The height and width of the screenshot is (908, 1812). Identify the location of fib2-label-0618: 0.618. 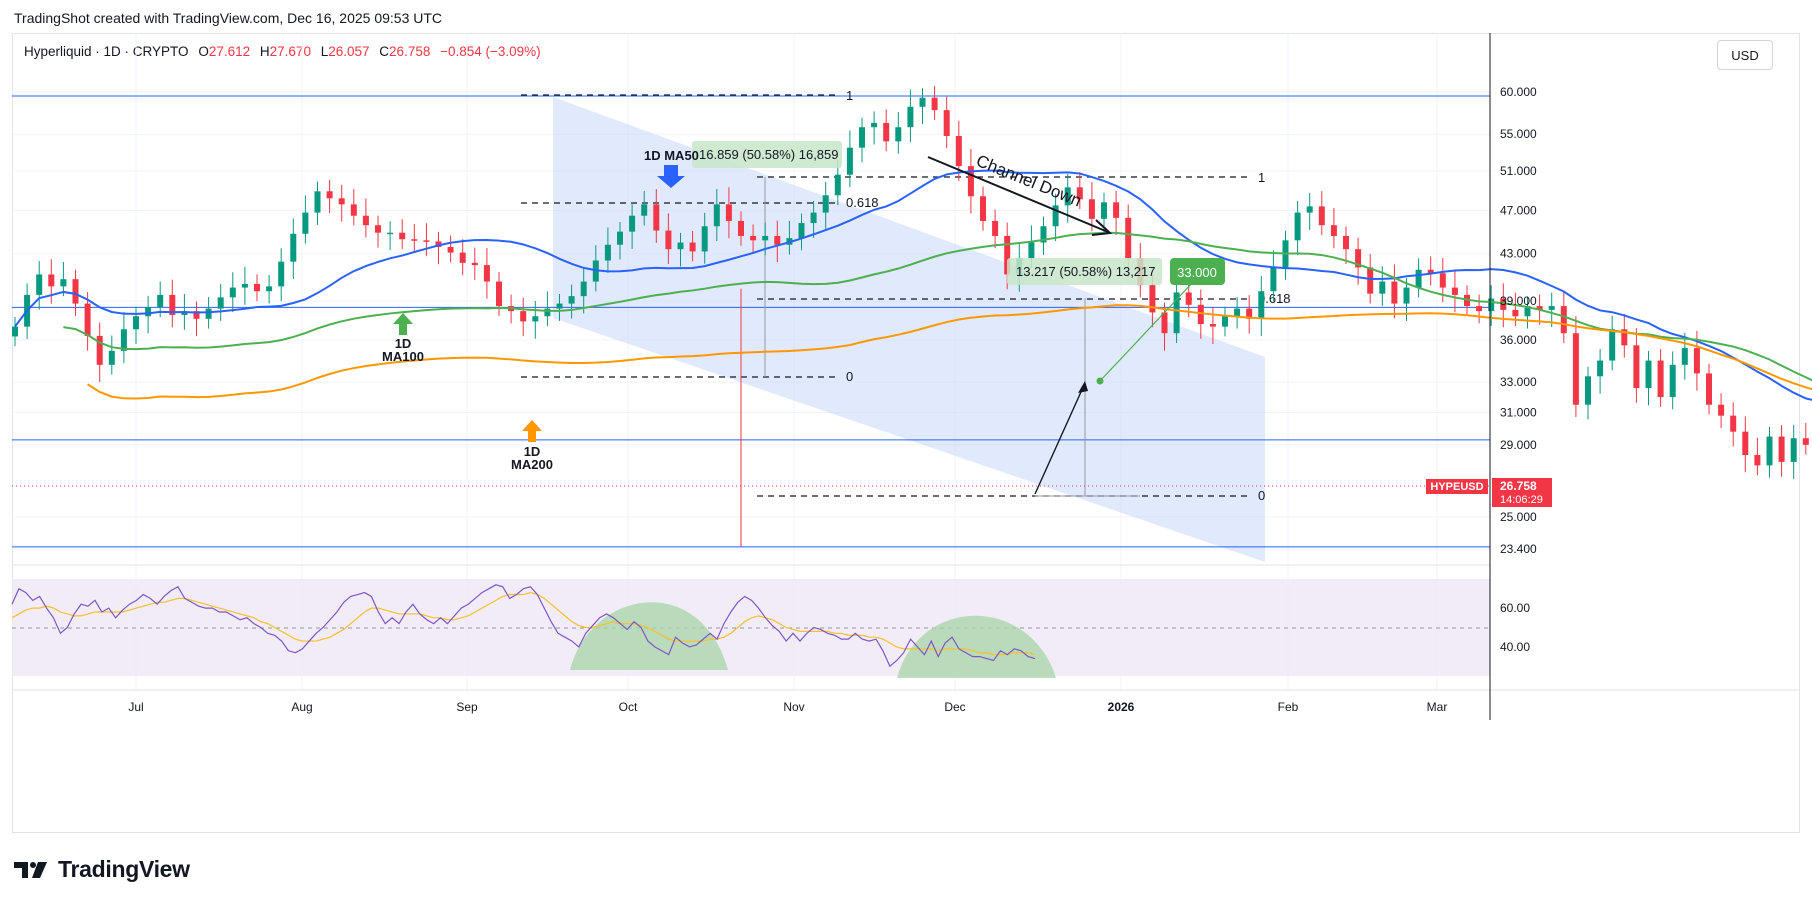
(1274, 298).